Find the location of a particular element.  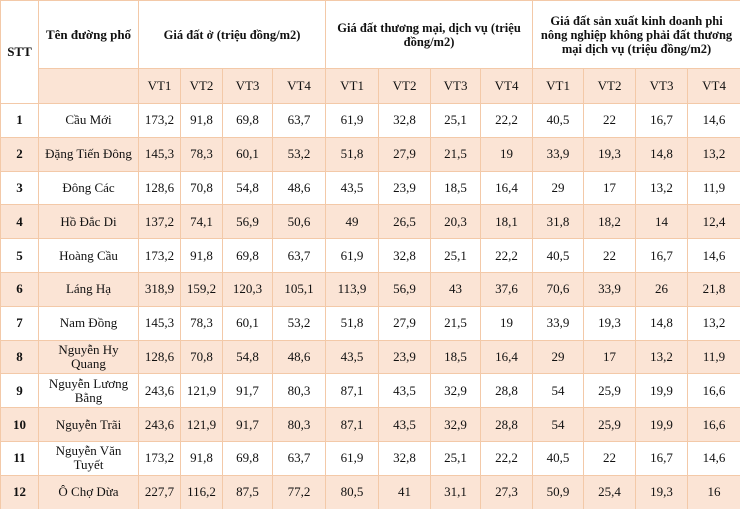

price-cell: 121,9 is located at coordinates (201, 391).